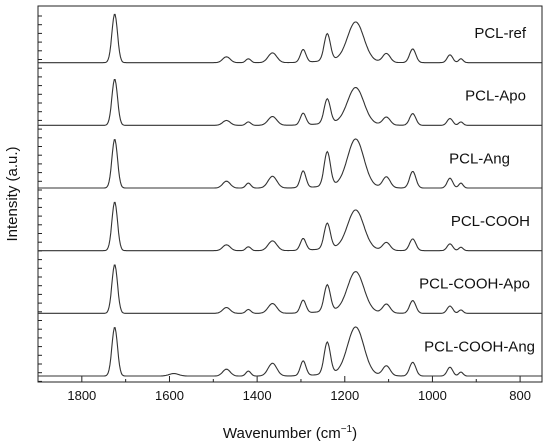 The height and width of the screenshot is (446, 550). Describe the element at coordinates (432, 395) in the screenshot. I see `x-tick-label: 1000` at that location.